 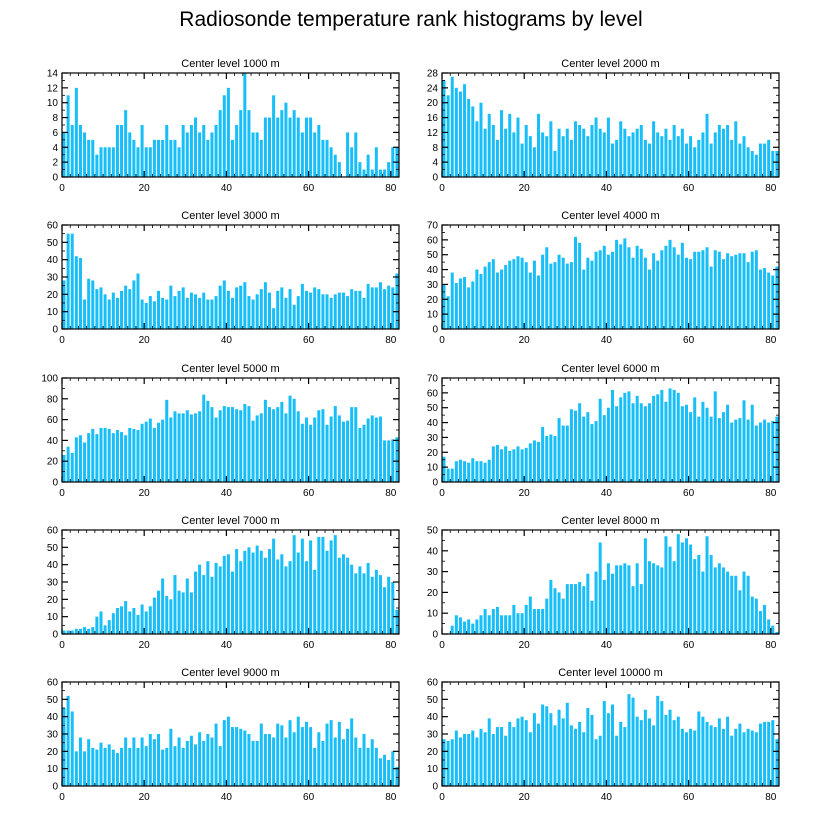 I want to click on y-tick-label: 12, so click(x=433, y=133).